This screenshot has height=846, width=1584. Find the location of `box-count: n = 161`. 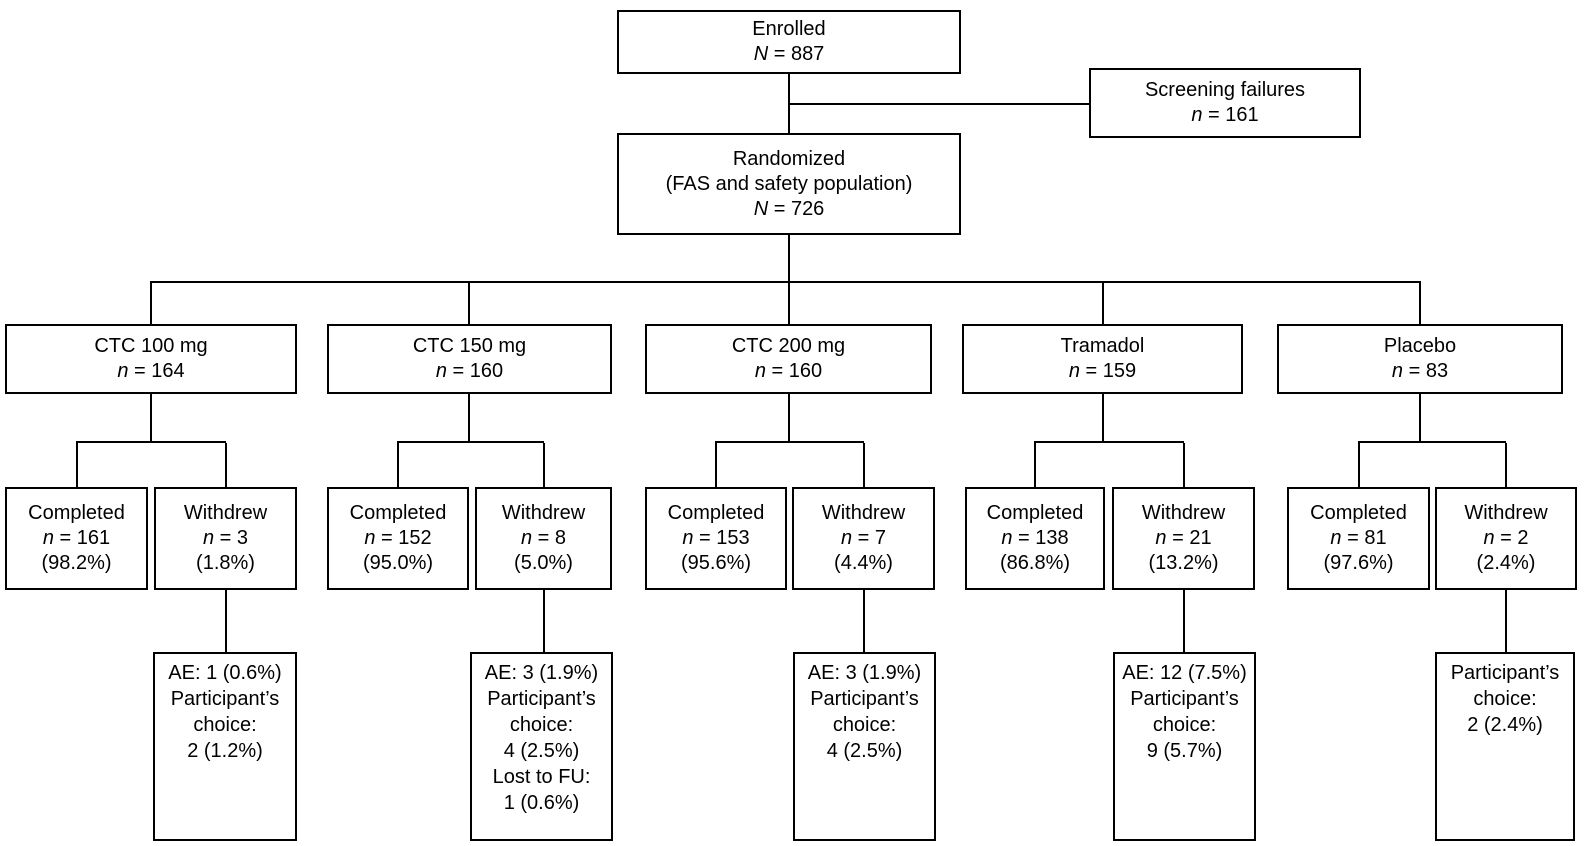

box-count: n = 161 is located at coordinates (76, 538).